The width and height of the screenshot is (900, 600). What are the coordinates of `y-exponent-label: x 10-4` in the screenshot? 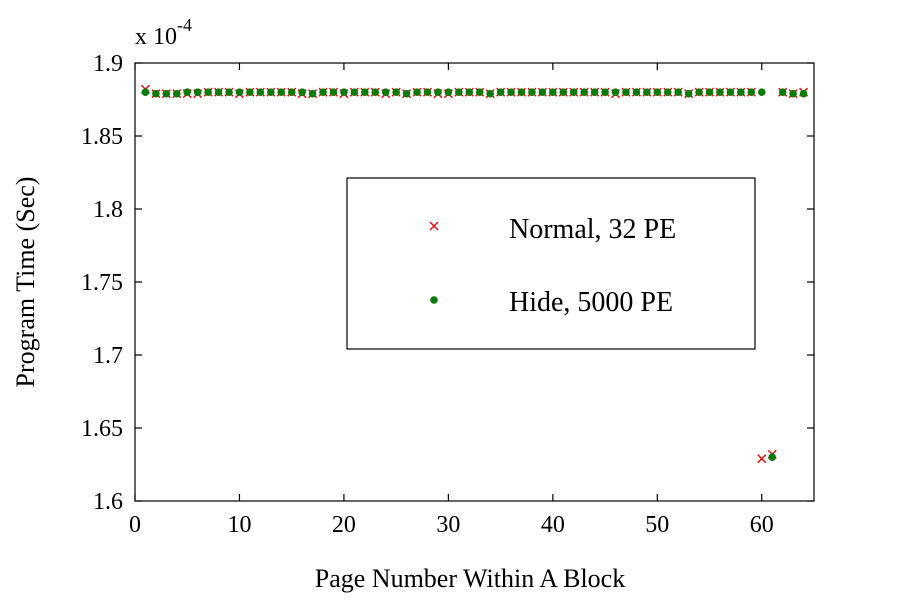 It's located at (163, 32).